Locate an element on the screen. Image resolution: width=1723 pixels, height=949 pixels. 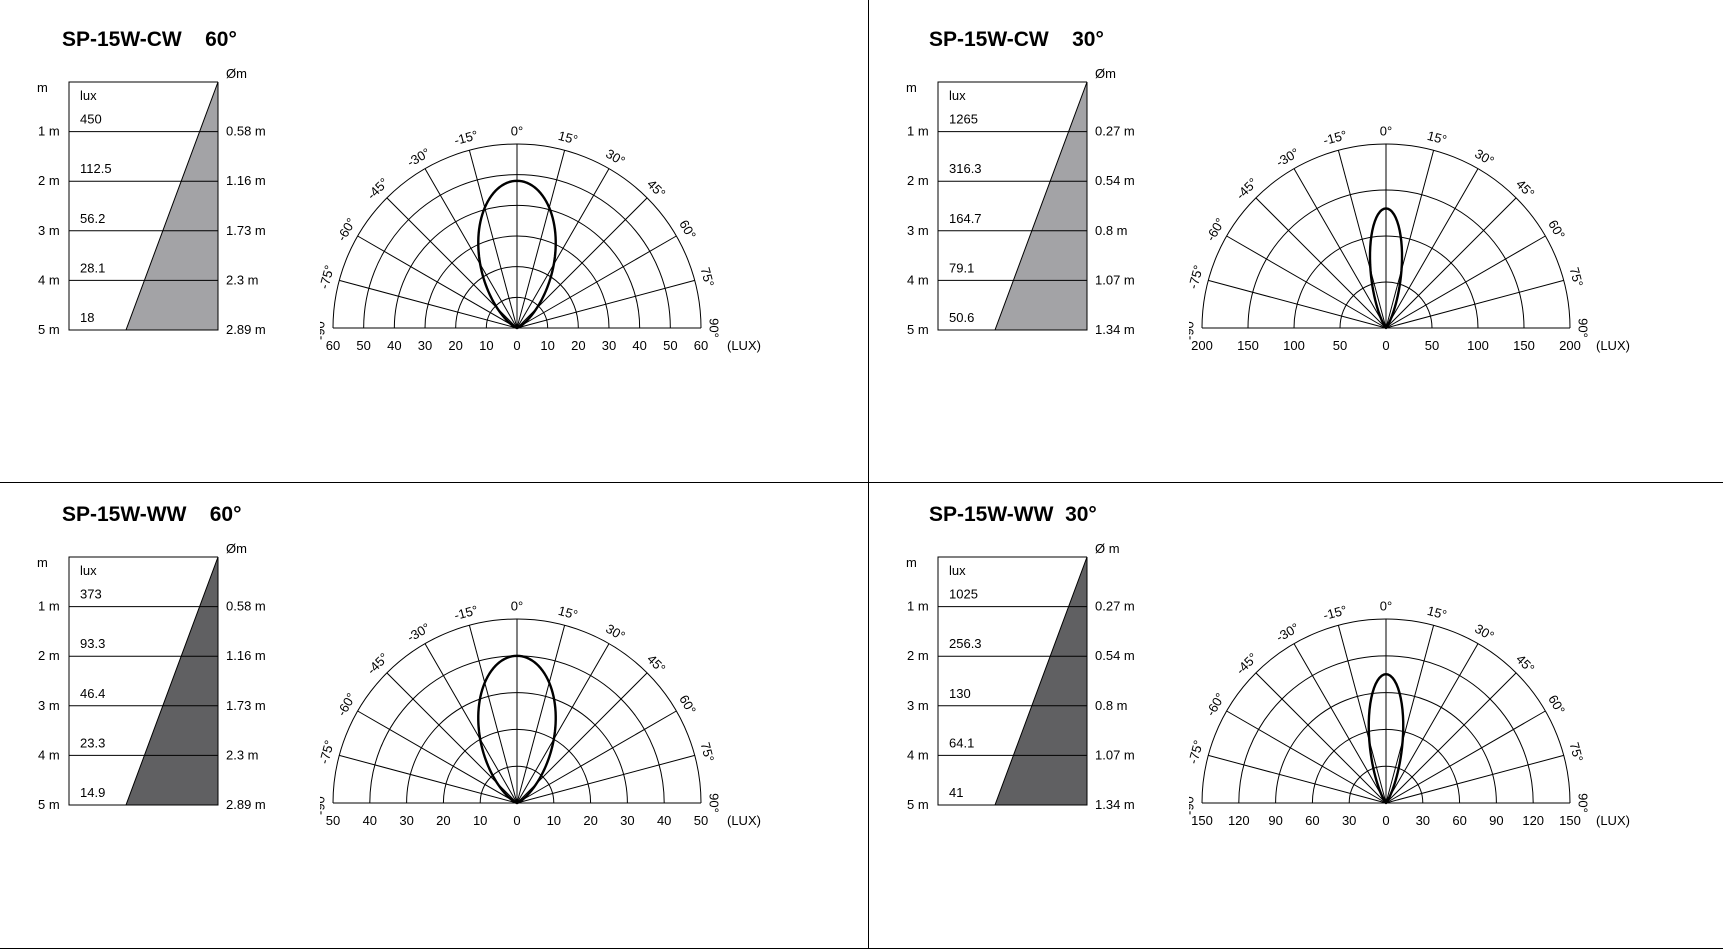
lux-tick: 200 is located at coordinates (1202, 345).